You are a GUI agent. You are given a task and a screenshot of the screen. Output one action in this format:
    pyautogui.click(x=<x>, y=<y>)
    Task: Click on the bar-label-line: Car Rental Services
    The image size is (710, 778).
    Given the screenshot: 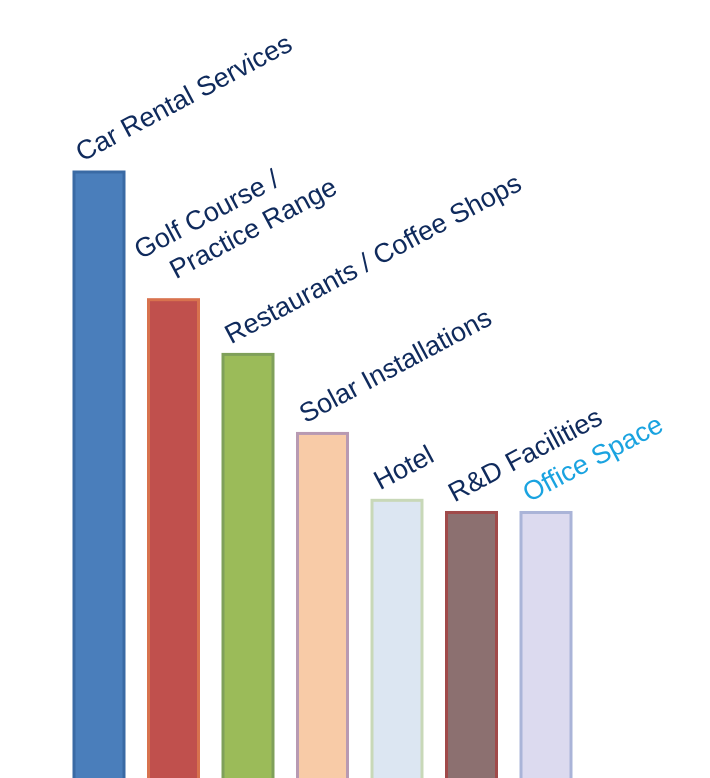 What is the action you would take?
    pyautogui.click(x=184, y=97)
    